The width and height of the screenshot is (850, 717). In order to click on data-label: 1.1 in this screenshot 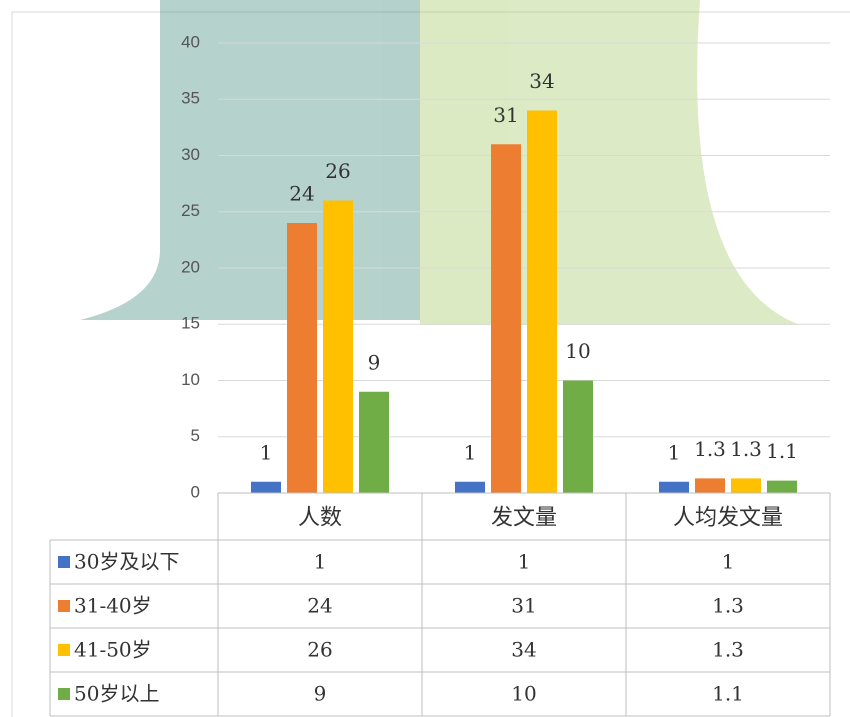, I will do `click(782, 451)`.